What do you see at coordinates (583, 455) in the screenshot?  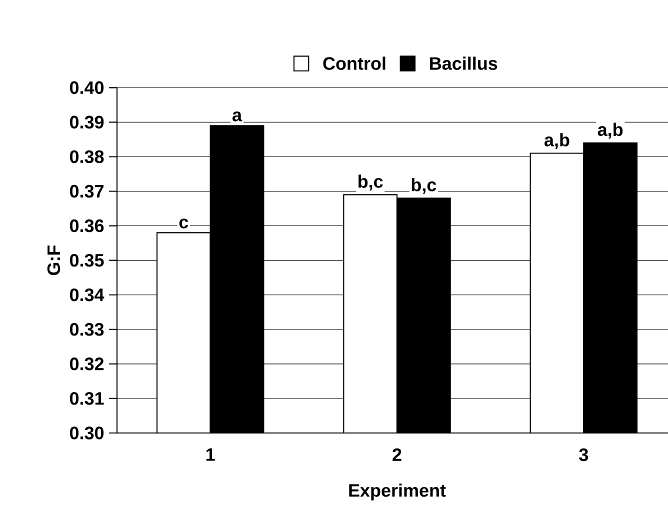 I see `x-tick-label: 3` at bounding box center [583, 455].